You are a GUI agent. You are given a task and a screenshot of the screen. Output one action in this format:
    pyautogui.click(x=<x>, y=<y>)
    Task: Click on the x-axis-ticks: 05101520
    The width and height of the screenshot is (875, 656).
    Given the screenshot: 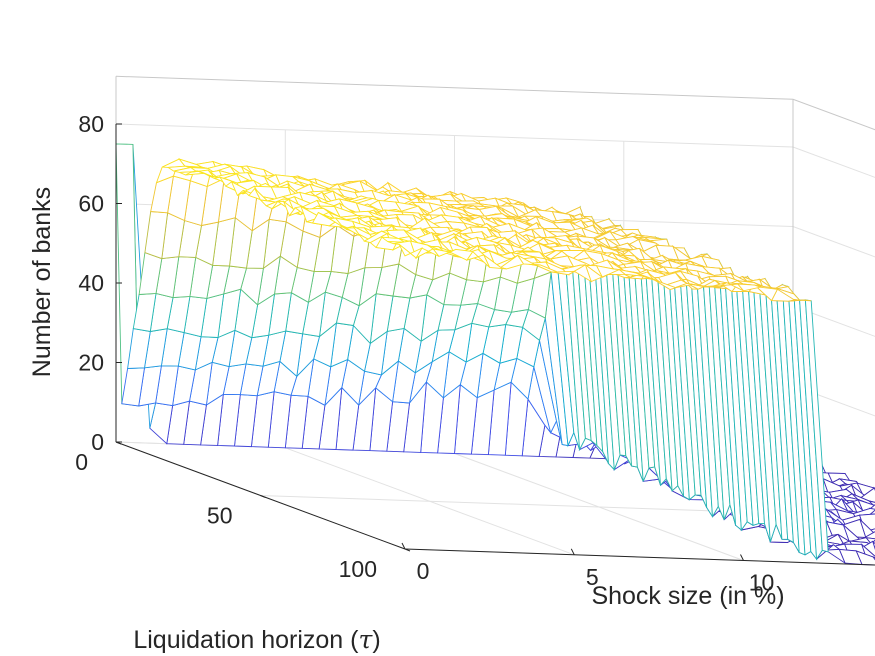 What is the action you would take?
    pyautogui.click(x=588, y=569)
    